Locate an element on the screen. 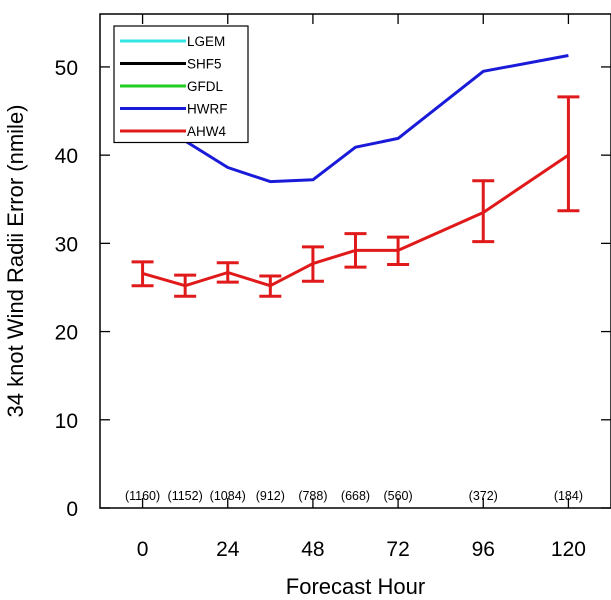 This screenshot has height=600, width=611. sample-count-label: (1160) is located at coordinates (142, 496).